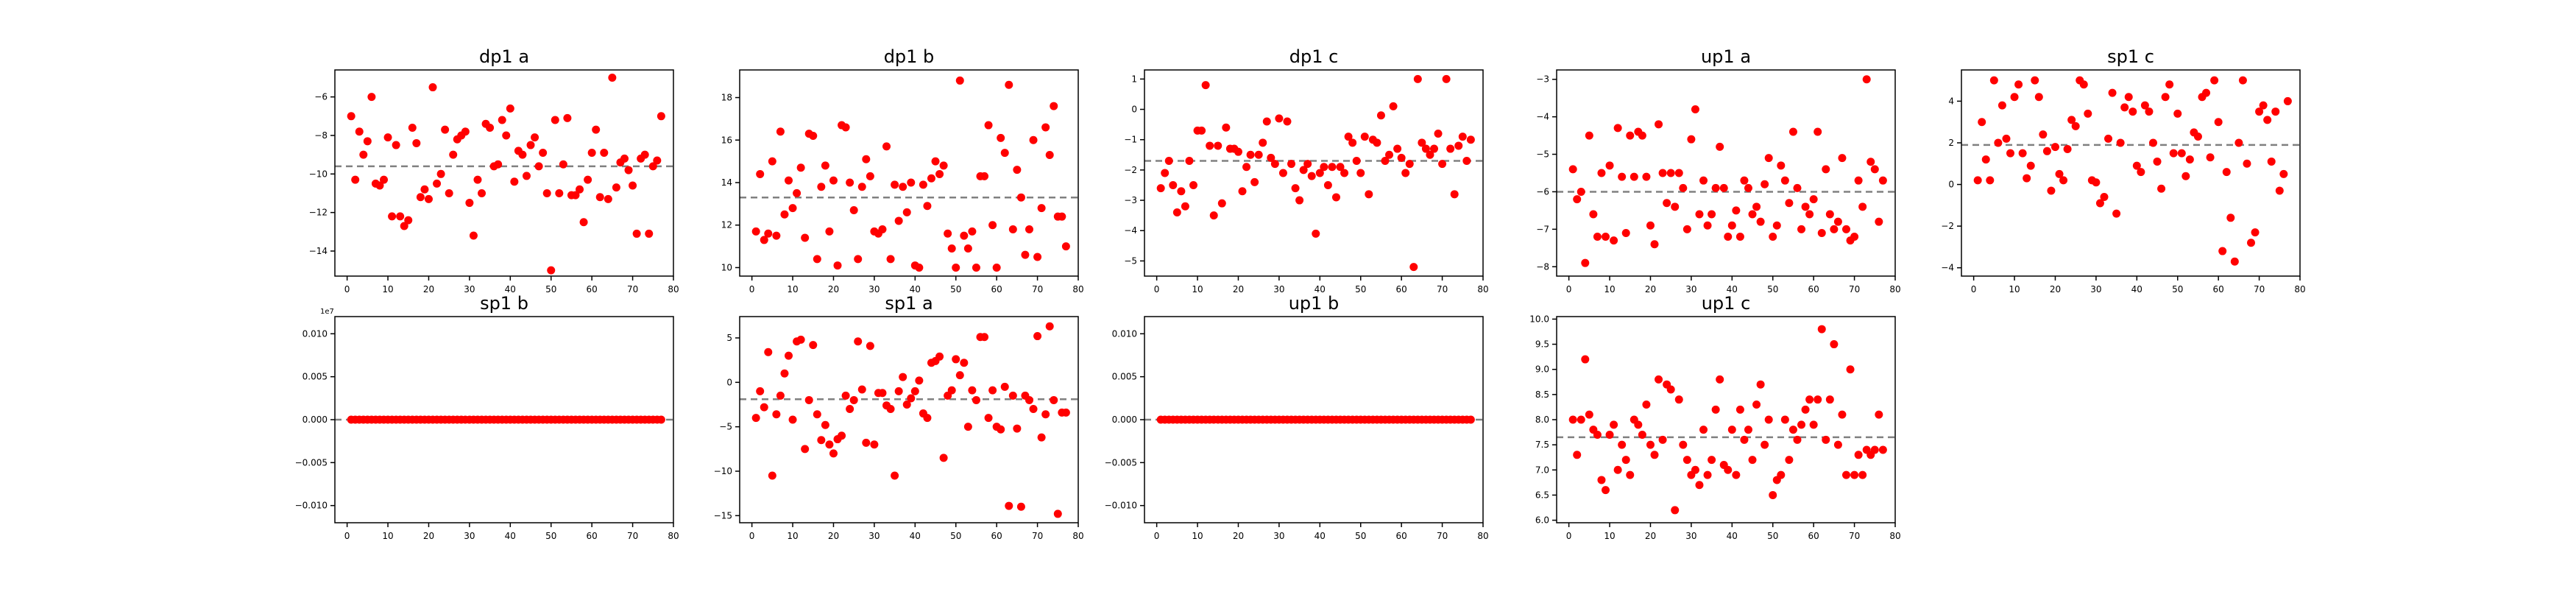 This screenshot has width=2576, height=589. What do you see at coordinates (1314, 56) in the screenshot?
I see `panel-title: dp1 c` at bounding box center [1314, 56].